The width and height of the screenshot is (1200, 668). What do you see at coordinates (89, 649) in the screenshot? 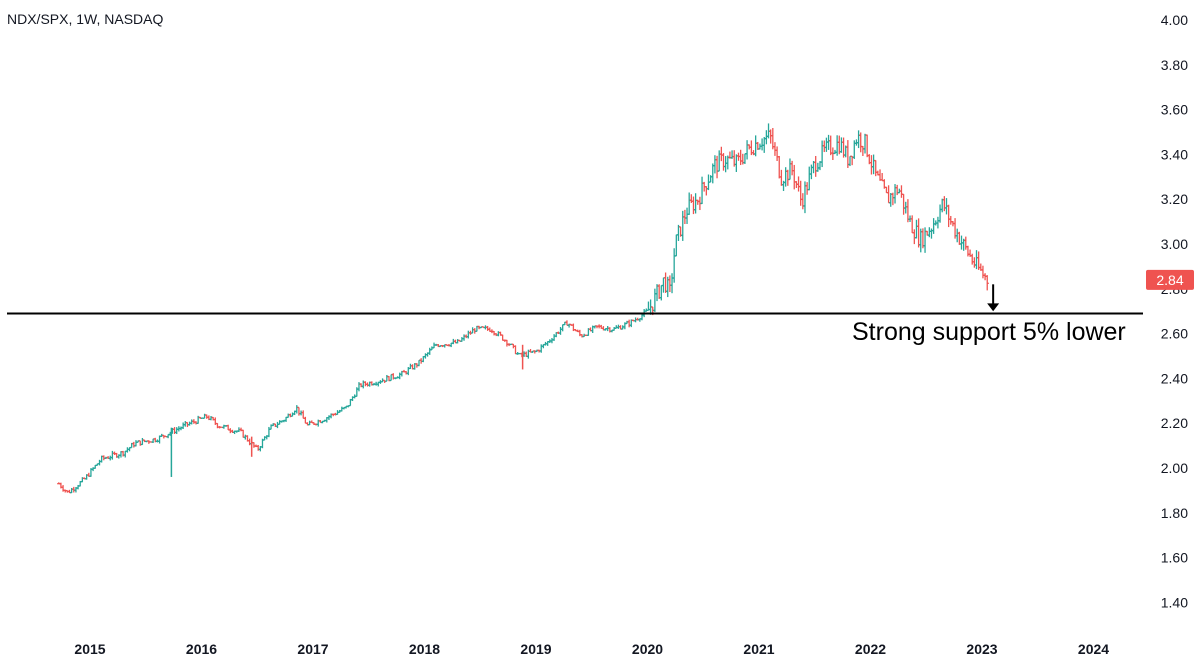
I see `x-tick-label: 2015` at bounding box center [89, 649].